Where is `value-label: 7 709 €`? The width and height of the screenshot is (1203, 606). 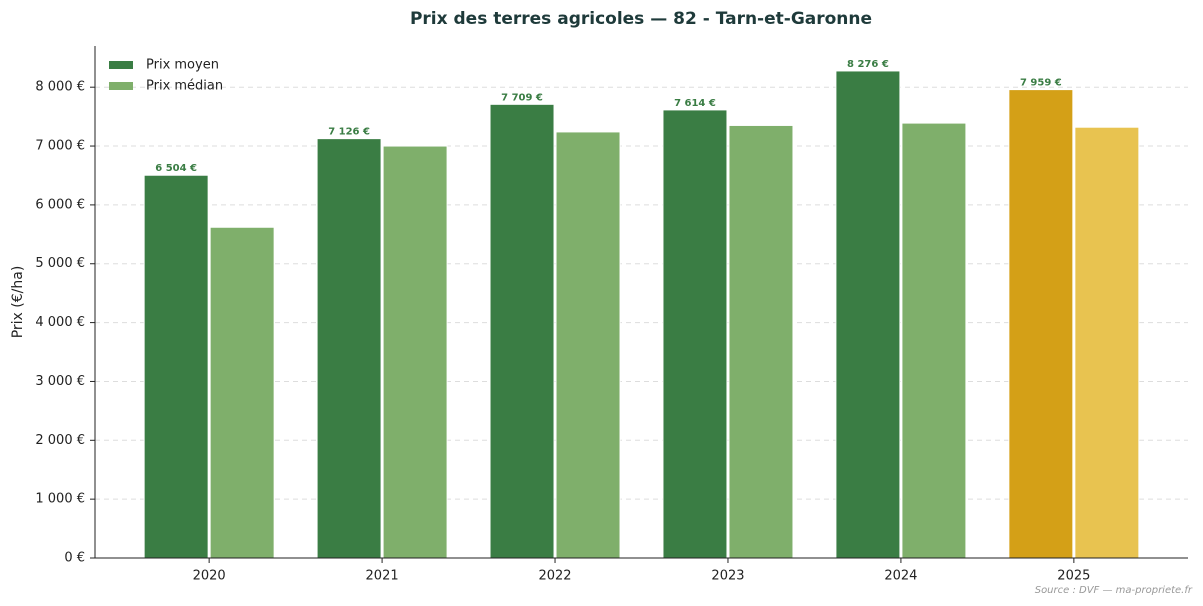 value-label: 7 709 € is located at coordinates (522, 97).